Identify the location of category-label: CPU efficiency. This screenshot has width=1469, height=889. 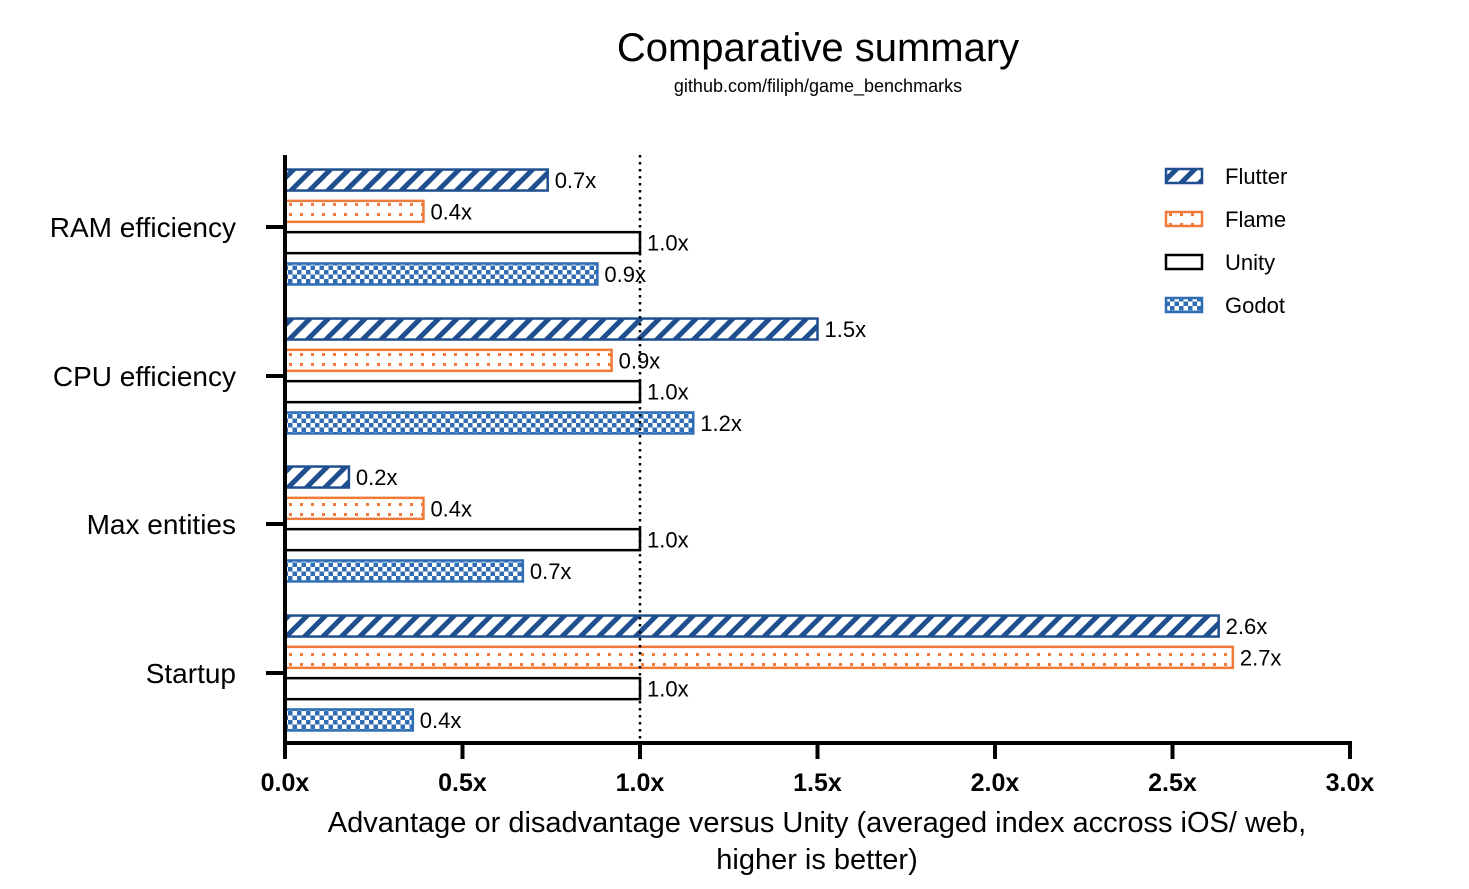
(144, 376).